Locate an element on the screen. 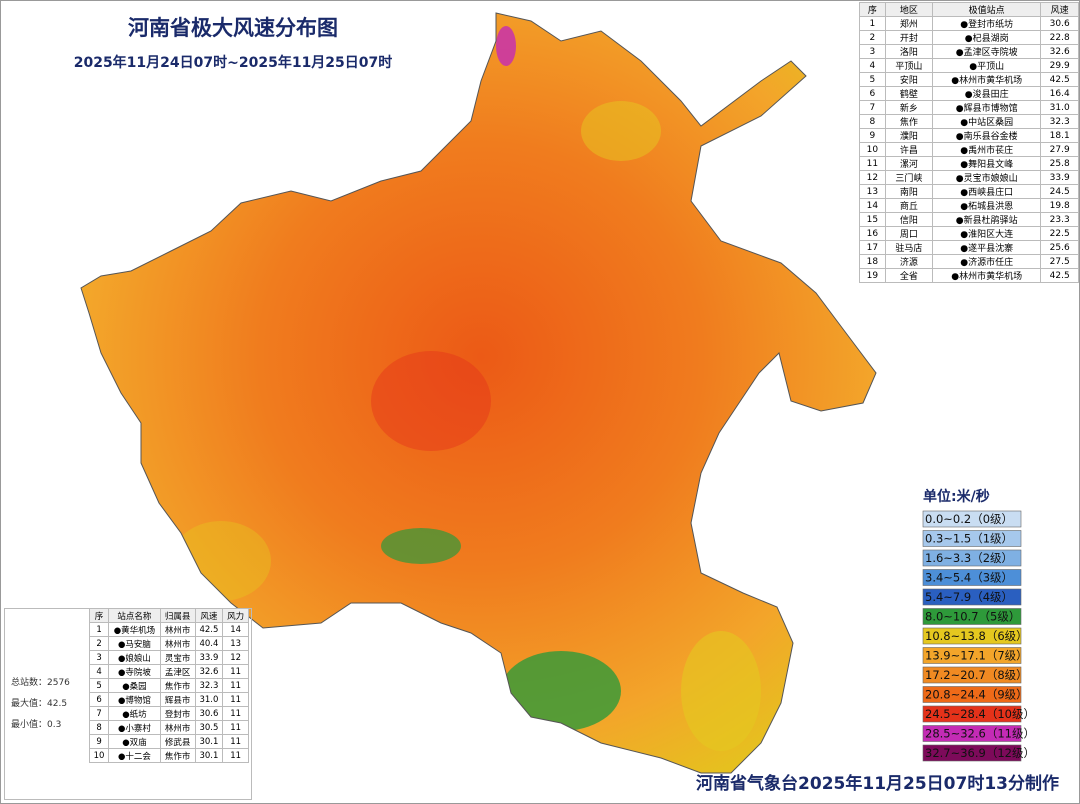  table-row: 13 南阳 ●西峡县庄口 24.5 is located at coordinates (969, 191).